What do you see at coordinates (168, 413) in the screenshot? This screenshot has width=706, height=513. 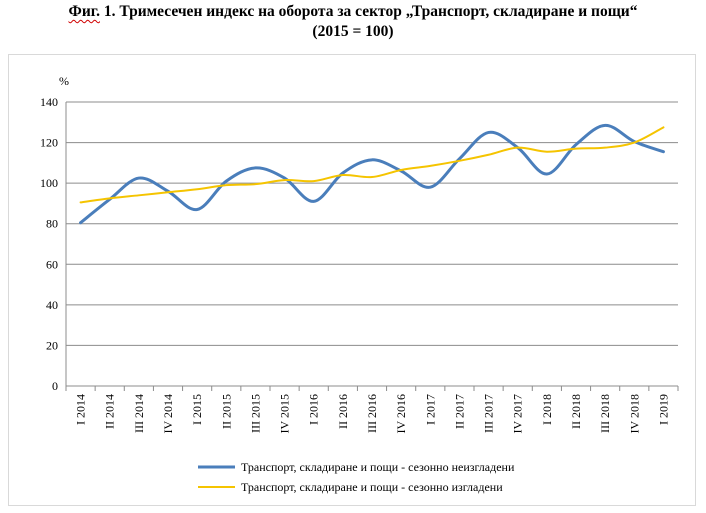 I see `x-tick-label: IV 2014` at bounding box center [168, 413].